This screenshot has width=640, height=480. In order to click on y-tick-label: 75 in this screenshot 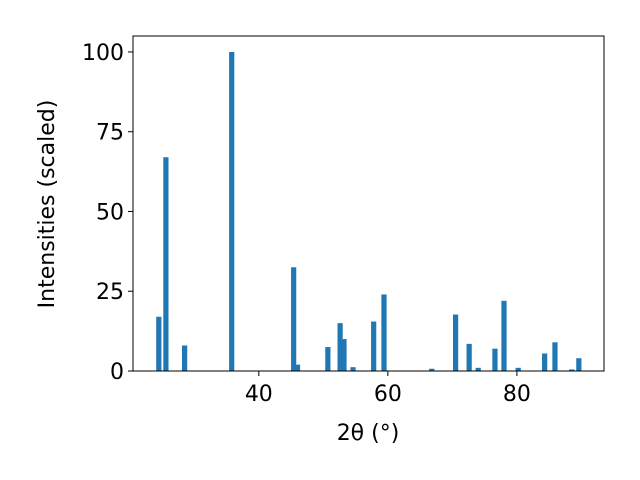, I will do `click(110, 133)`.